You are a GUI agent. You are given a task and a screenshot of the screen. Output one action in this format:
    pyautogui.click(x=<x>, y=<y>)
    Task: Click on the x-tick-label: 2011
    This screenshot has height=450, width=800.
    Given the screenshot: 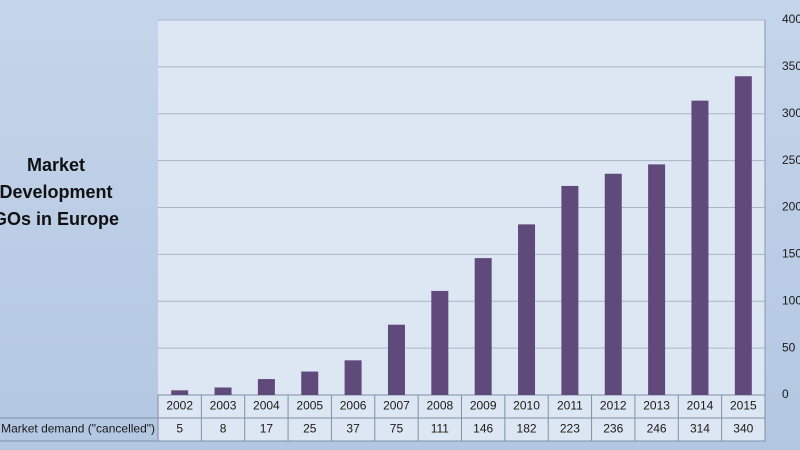 What is the action you would take?
    pyautogui.click(x=570, y=406)
    